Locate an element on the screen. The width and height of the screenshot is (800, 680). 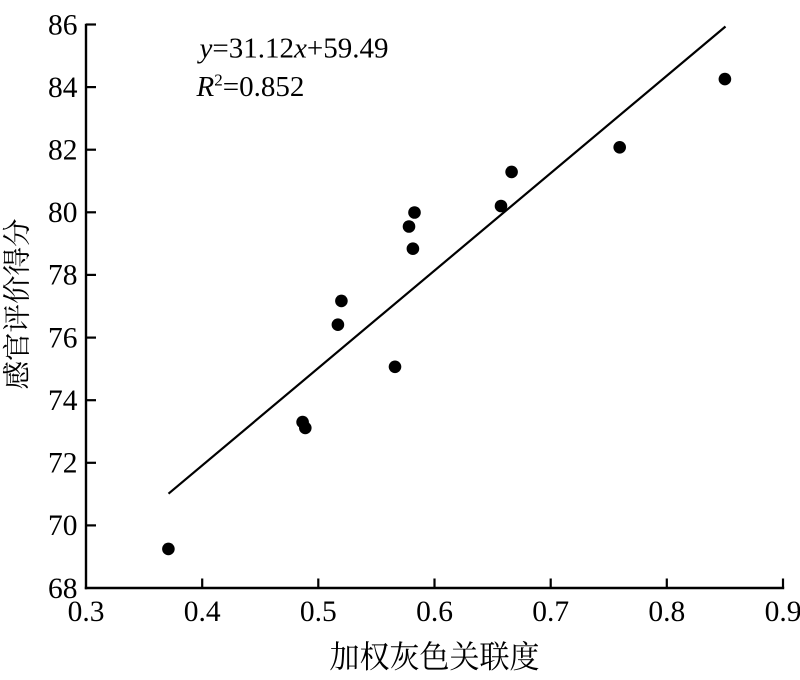
svg-text: y=31.12x+59.49 is located at coordinates (293, 49).